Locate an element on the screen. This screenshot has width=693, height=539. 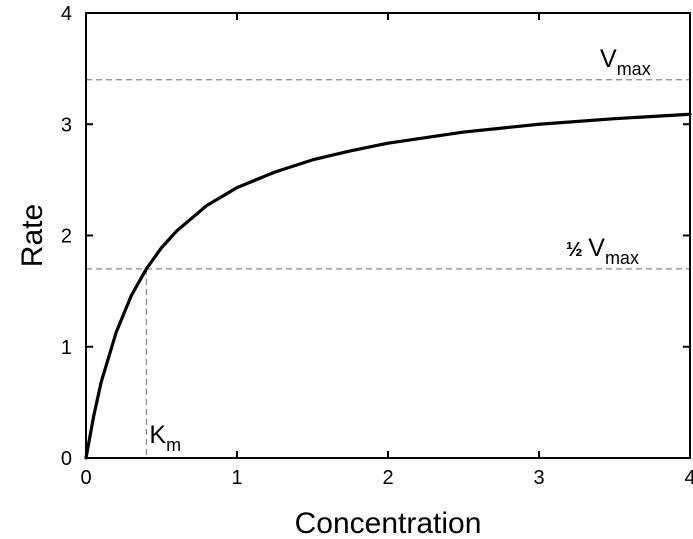
x-tick-label: 3 is located at coordinates (538, 478).